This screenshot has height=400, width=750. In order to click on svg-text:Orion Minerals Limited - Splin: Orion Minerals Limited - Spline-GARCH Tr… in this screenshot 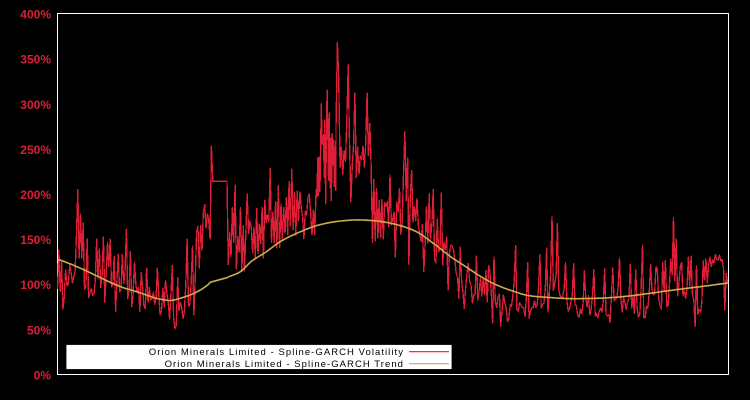, I will do `click(284, 364)`.